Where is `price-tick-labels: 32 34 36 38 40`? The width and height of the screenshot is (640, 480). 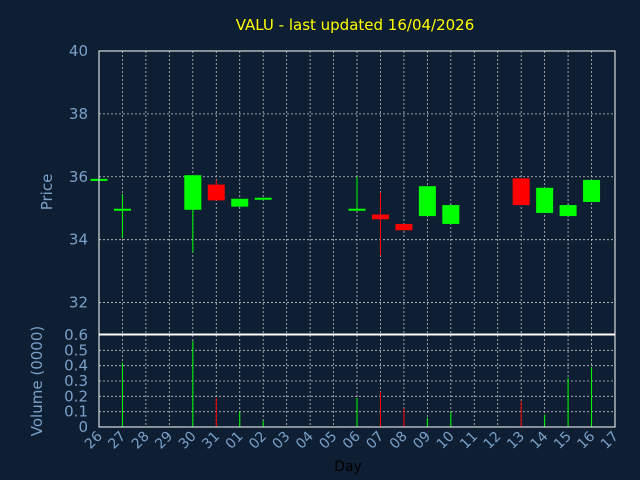 price-tick-labels: 32 34 36 38 40 is located at coordinates (78, 177).